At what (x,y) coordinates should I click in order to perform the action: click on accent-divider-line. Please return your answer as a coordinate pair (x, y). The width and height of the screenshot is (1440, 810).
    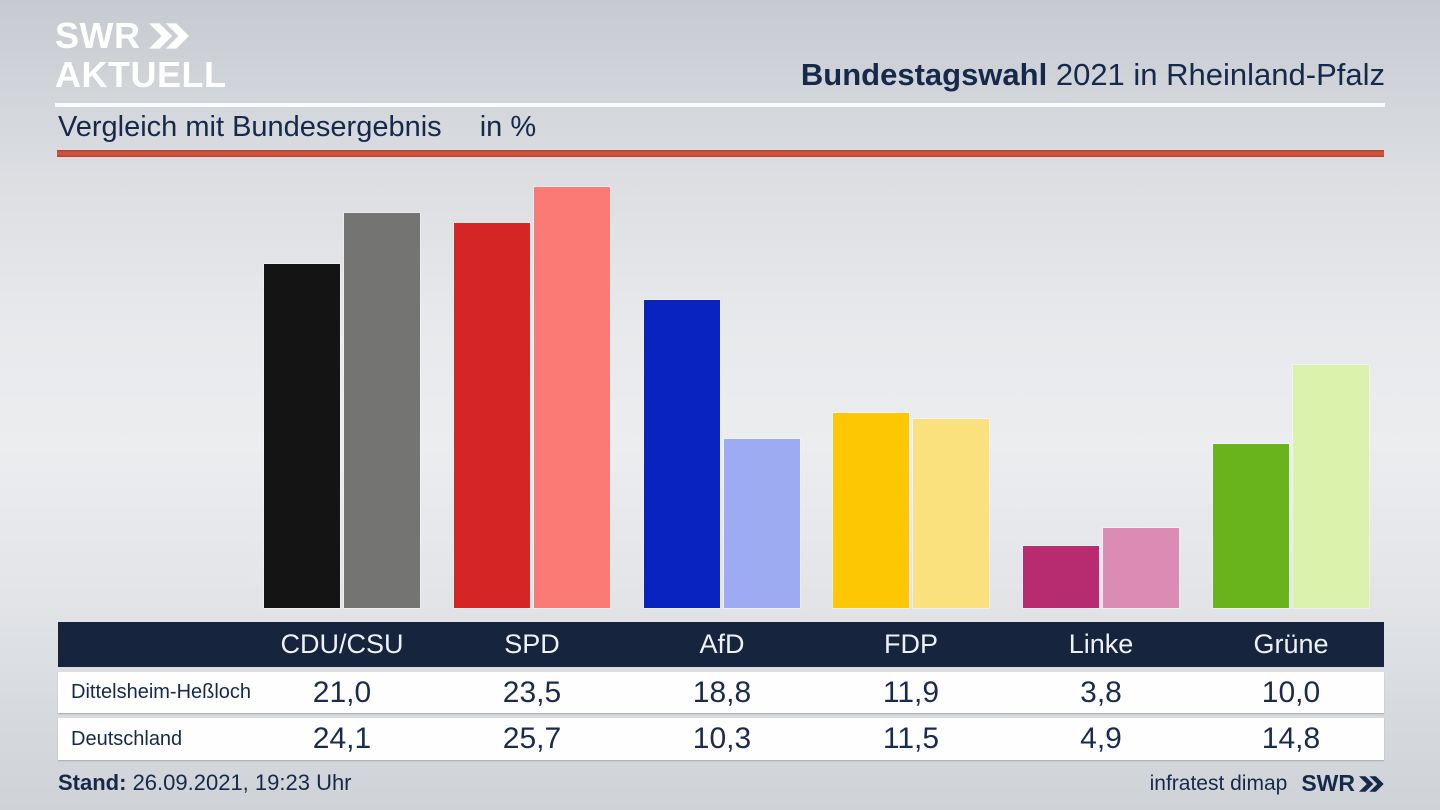
    Looking at the image, I should click on (720, 153).